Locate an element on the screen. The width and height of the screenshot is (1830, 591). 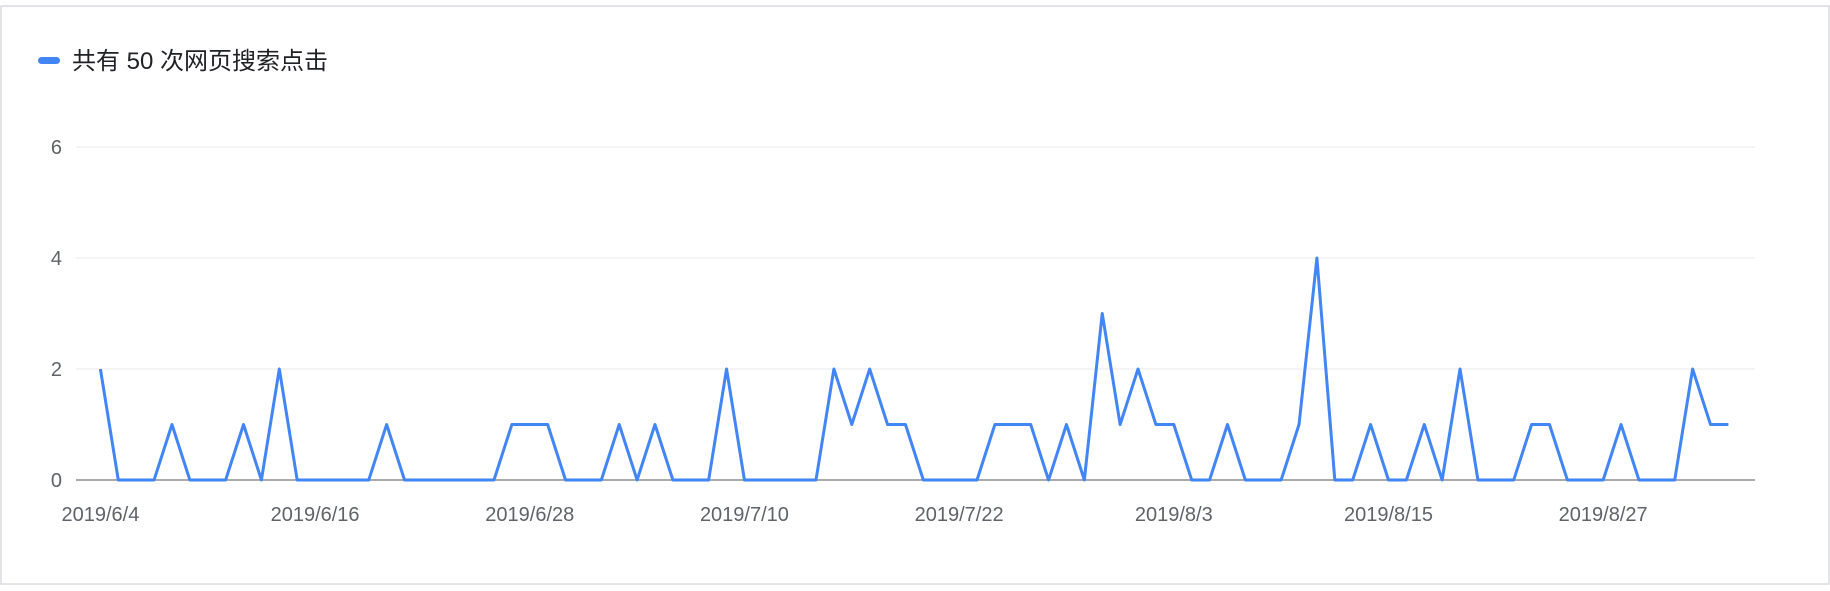
x-tick-label: 2019/6/16 is located at coordinates (315, 515).